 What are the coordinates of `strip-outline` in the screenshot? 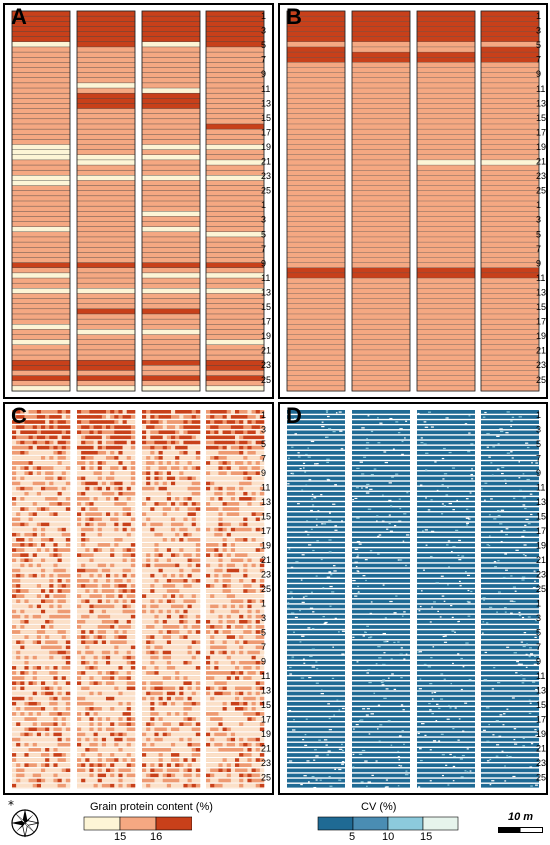 It's located at (381, 201).